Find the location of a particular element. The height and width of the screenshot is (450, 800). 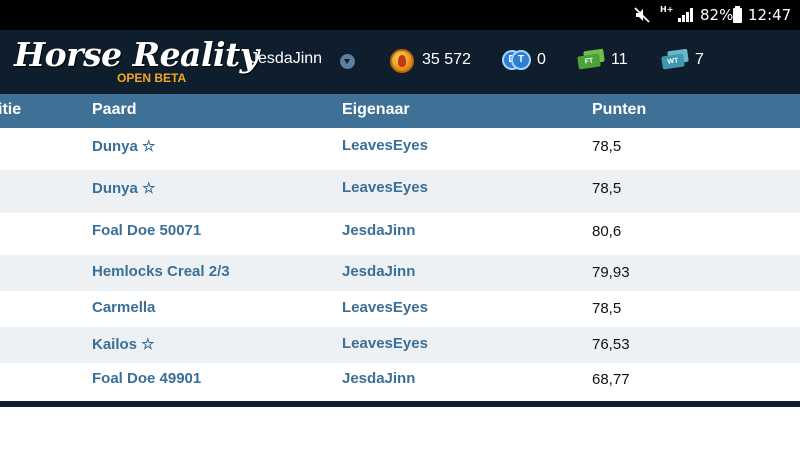

wt-ticket-icon: WT is located at coordinates (675, 59).